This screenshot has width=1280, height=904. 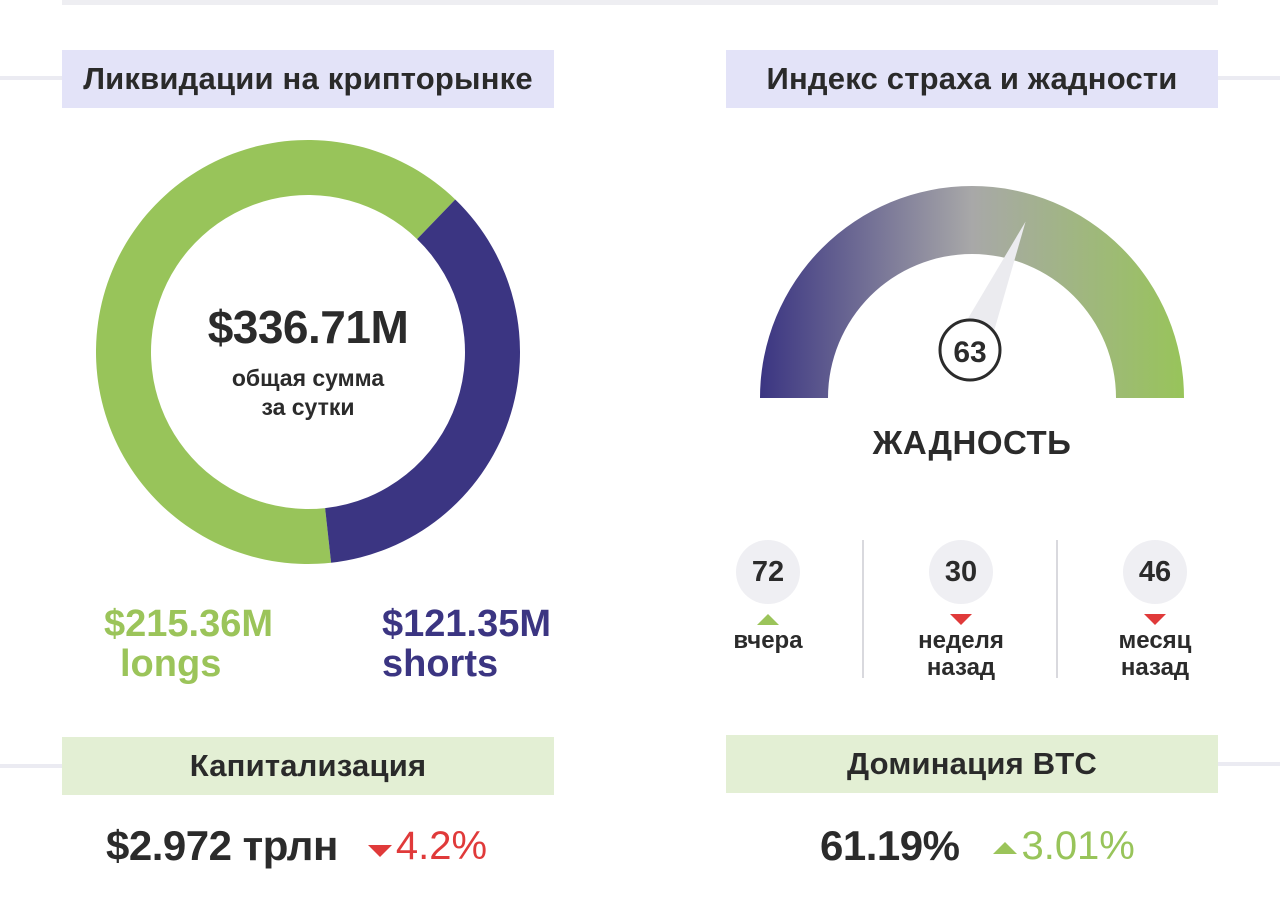 What do you see at coordinates (890, 845) in the screenshot?
I see `btc-dominance-value: 61.19%` at bounding box center [890, 845].